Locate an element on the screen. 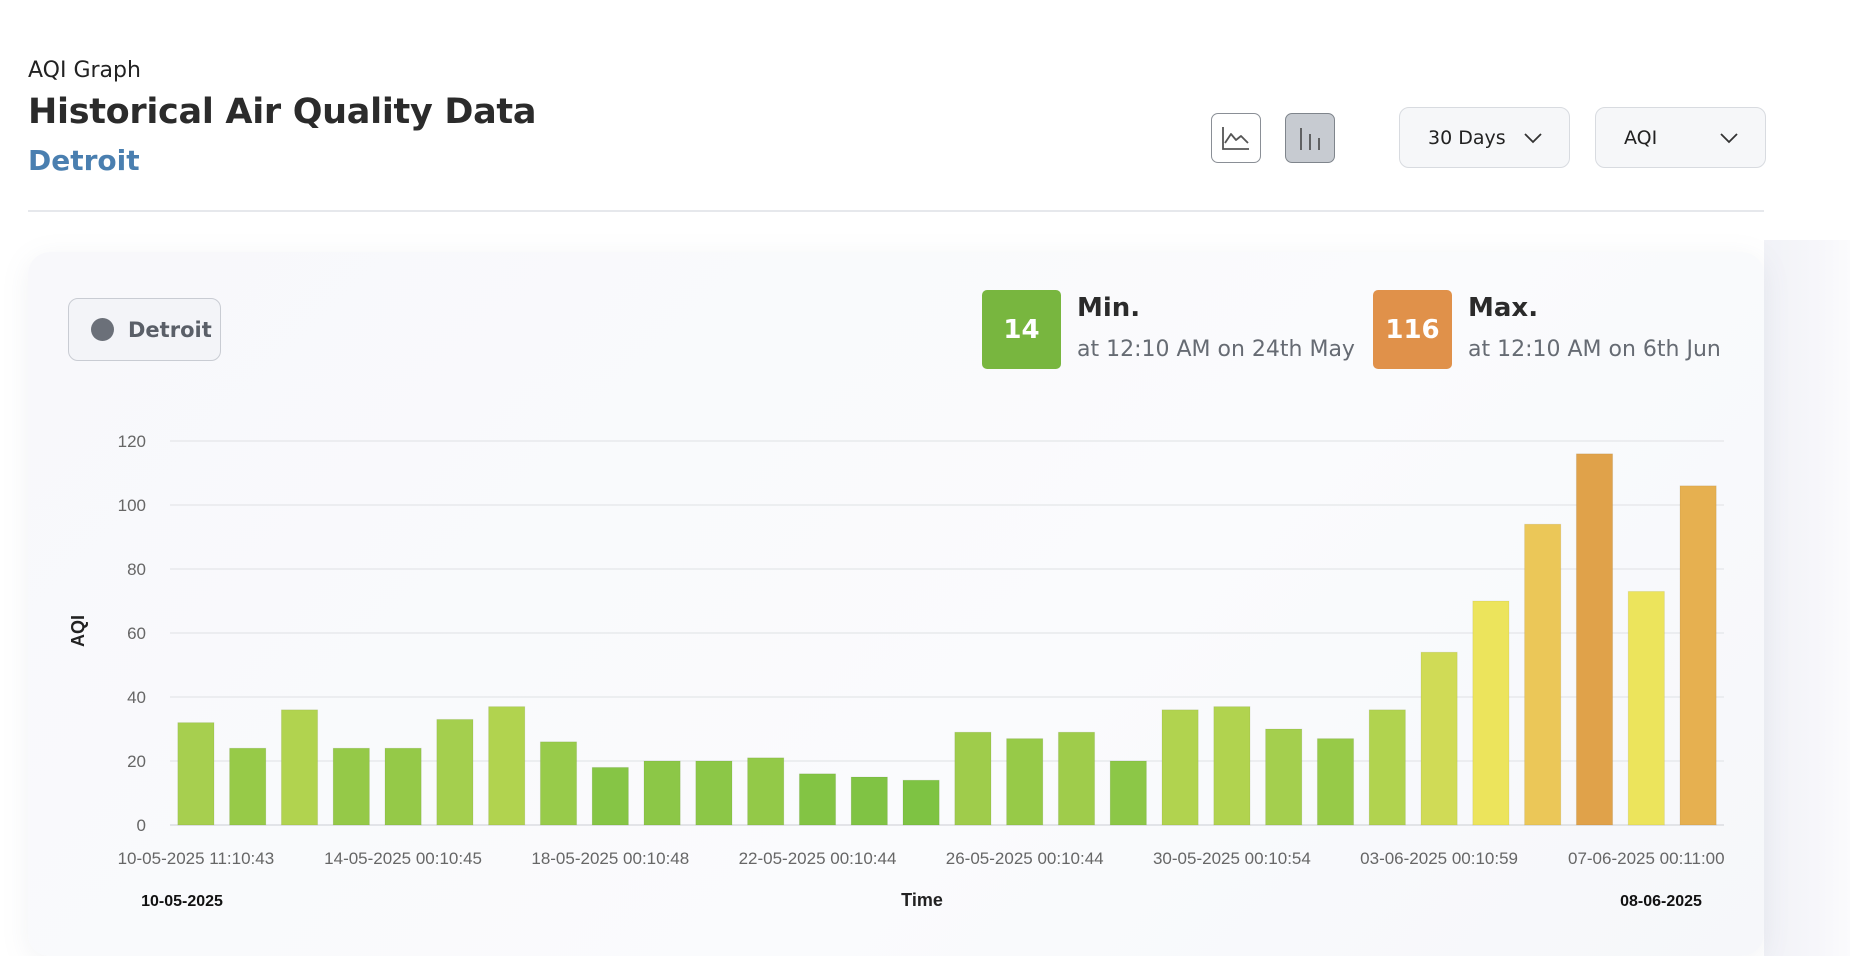 The height and width of the screenshot is (956, 1850). legend-item-detroit: Detroit is located at coordinates (144, 329).